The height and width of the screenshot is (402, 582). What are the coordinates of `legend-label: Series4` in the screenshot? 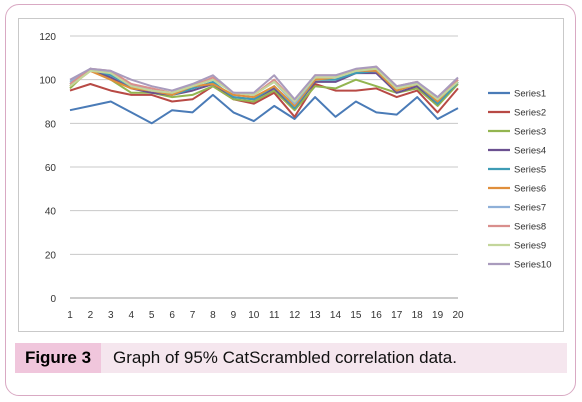 It's located at (530, 151).